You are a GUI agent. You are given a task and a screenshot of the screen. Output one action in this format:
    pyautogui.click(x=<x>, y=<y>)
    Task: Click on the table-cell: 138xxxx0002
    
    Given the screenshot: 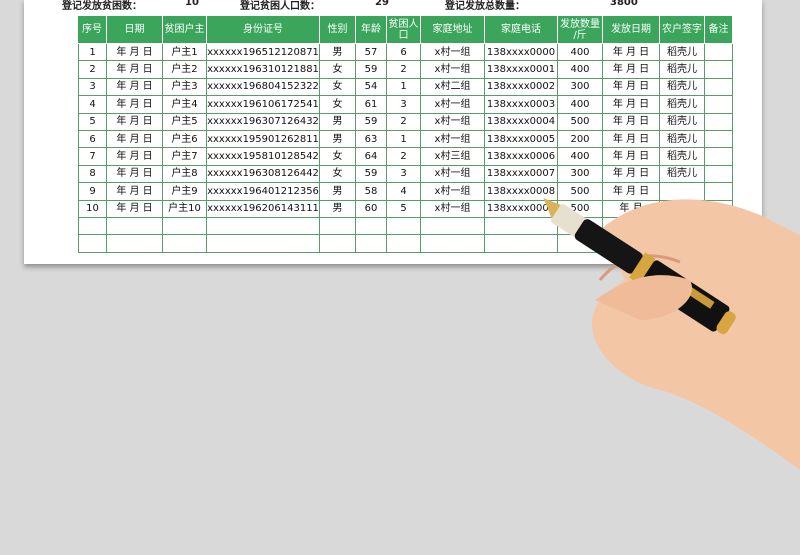 What is the action you would take?
    pyautogui.click(x=521, y=87)
    